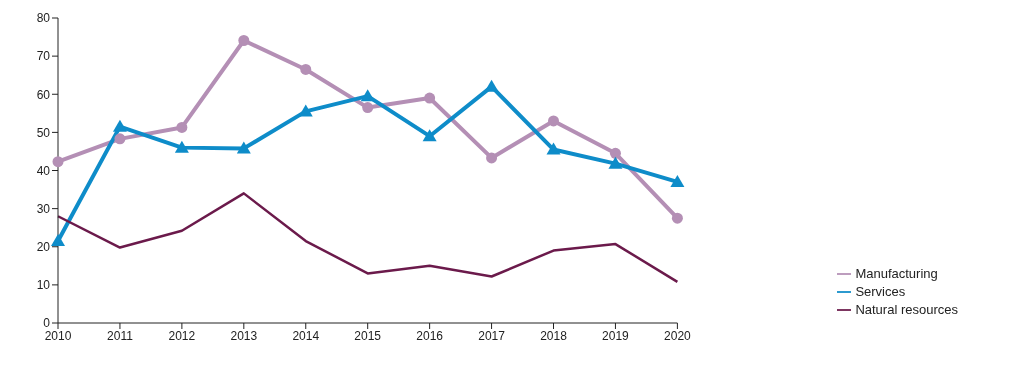 Image resolution: width=1024 pixels, height=373 pixels. I want to click on x-tick-label: 2010, so click(58, 335).